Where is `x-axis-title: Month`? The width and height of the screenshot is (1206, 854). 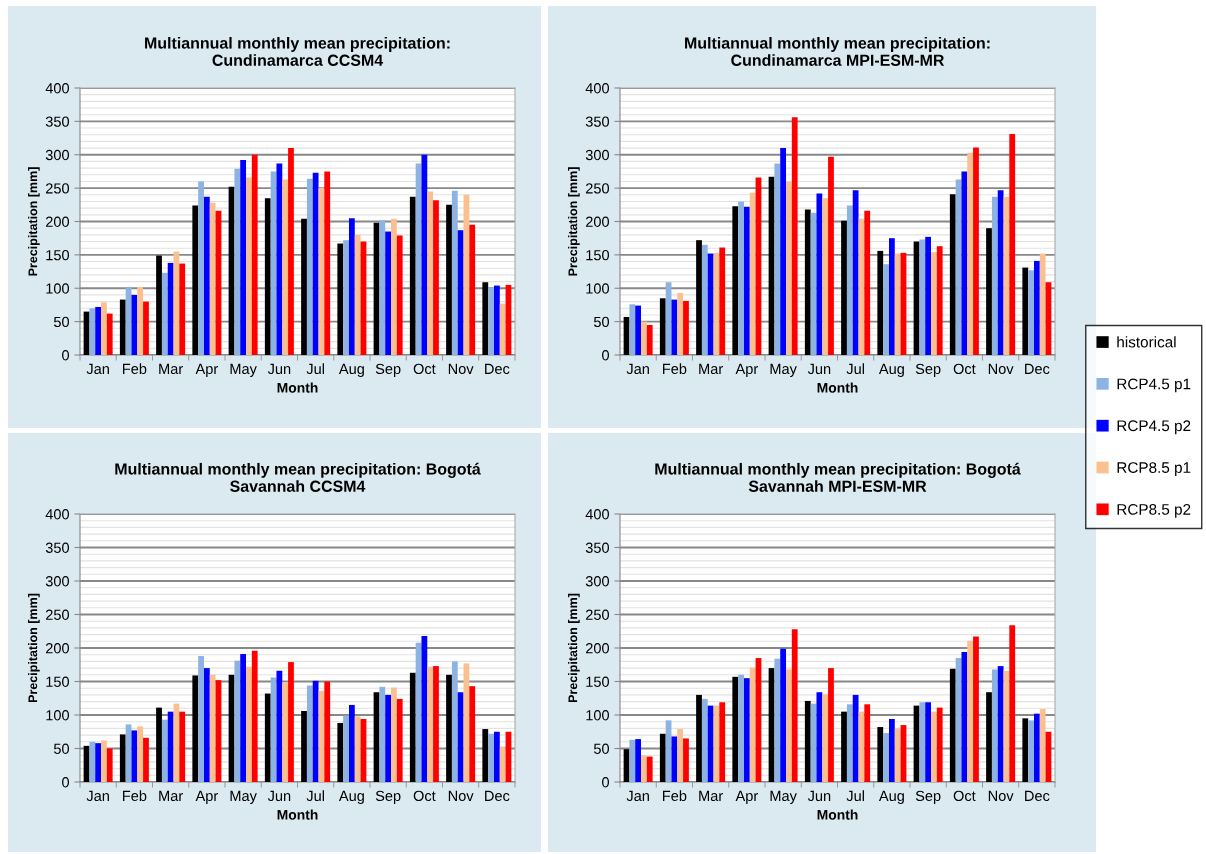
x-axis-title: Month is located at coordinates (297, 814).